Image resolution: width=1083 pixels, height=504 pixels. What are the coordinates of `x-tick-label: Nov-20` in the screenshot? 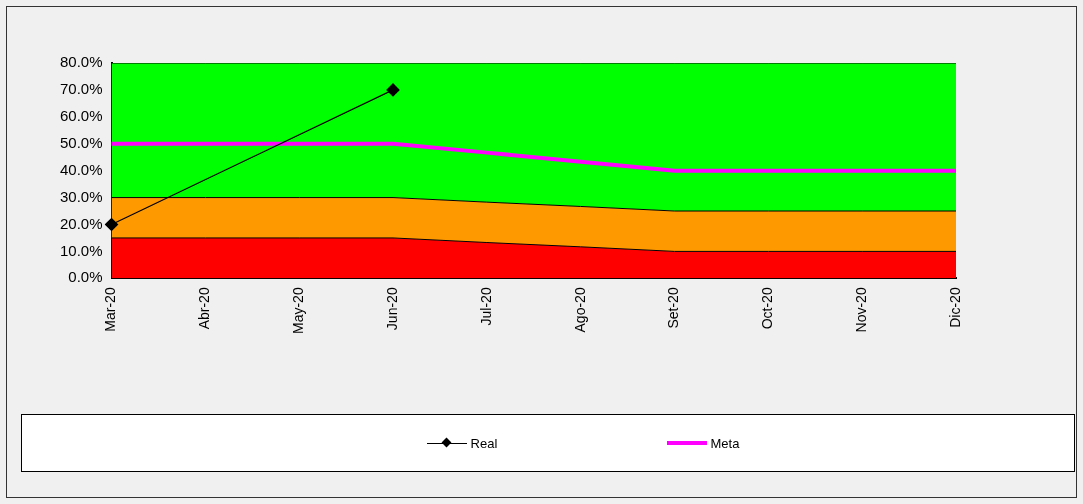 It's located at (861, 310).